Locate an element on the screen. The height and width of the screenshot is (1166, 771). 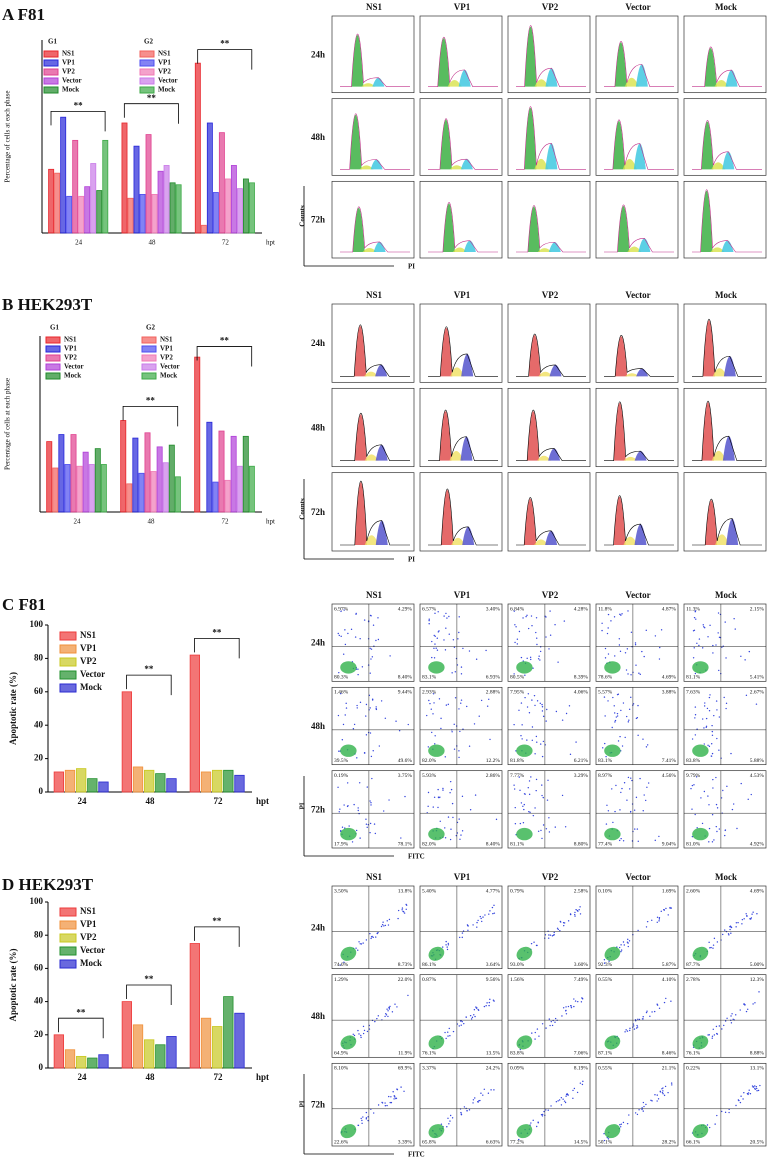
quadrant-value: 4.29% is located at coordinates (405, 609).